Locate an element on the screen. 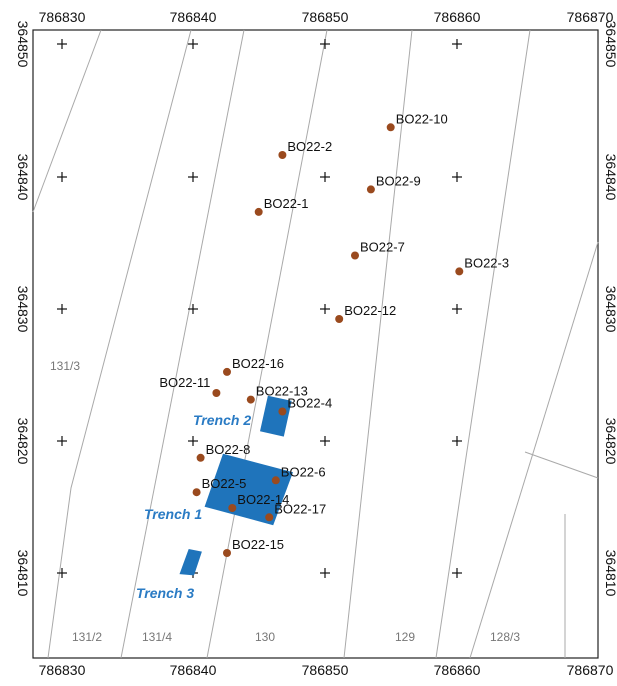 This screenshot has width=617, height=686. borehole-label: BO22-13 is located at coordinates (282, 391).